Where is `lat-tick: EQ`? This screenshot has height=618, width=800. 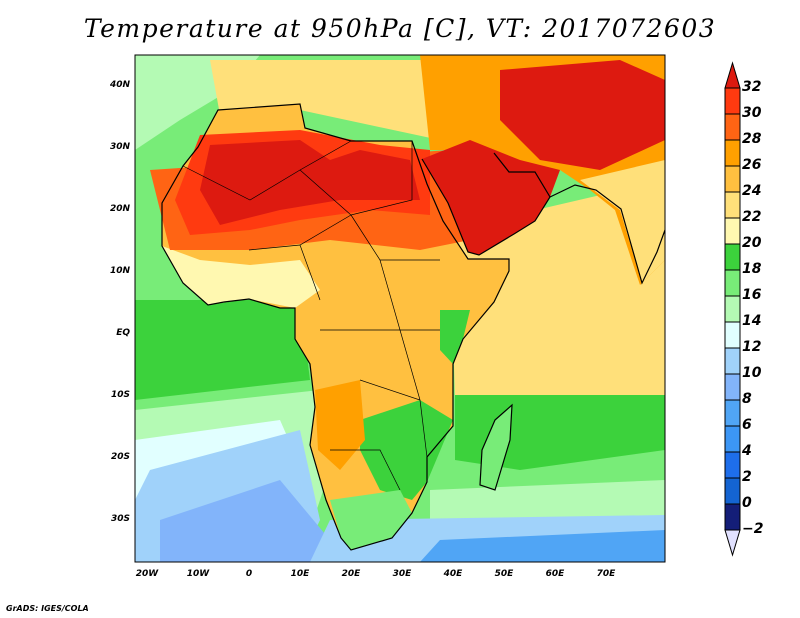 lat-tick: EQ is located at coordinates (123, 333).